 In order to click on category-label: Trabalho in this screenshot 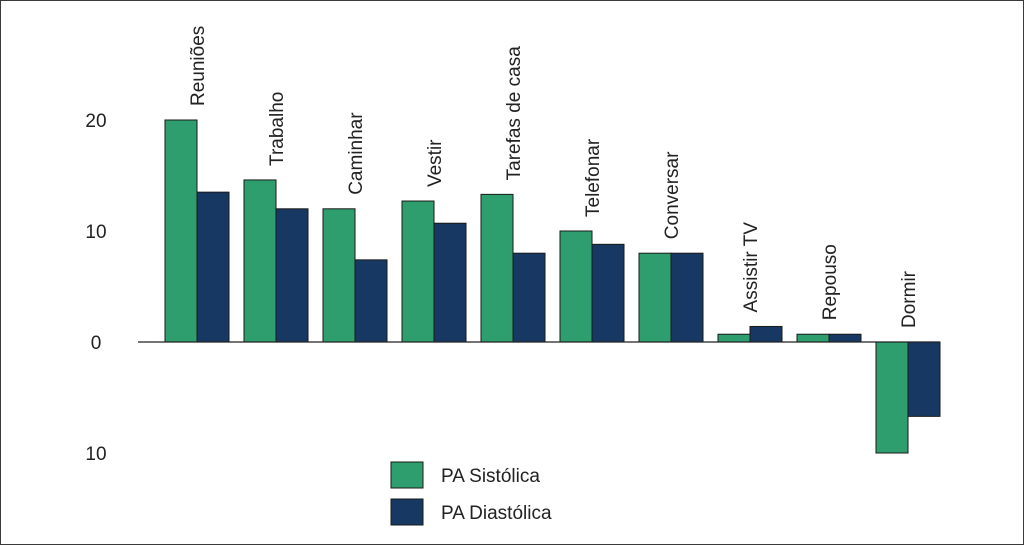, I will do `click(277, 129)`.